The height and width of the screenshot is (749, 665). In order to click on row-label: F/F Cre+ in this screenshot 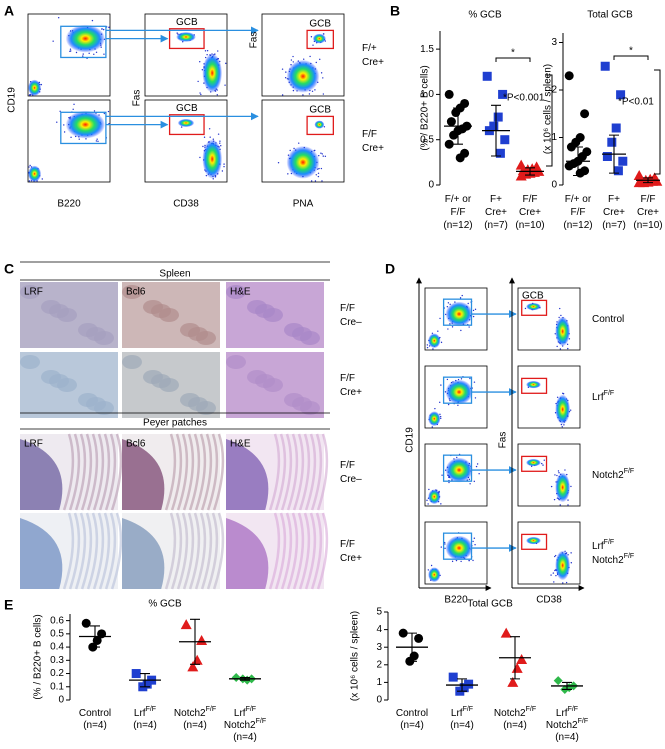, I will do `click(351, 551)`.